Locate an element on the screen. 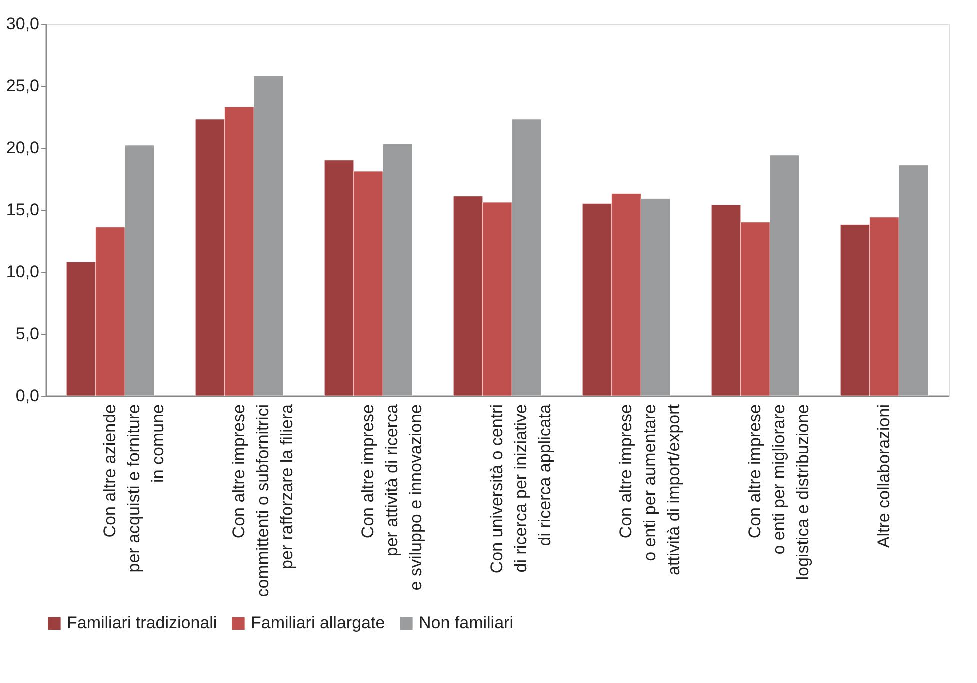  y-tick-label: 15,0 is located at coordinates (23, 210).